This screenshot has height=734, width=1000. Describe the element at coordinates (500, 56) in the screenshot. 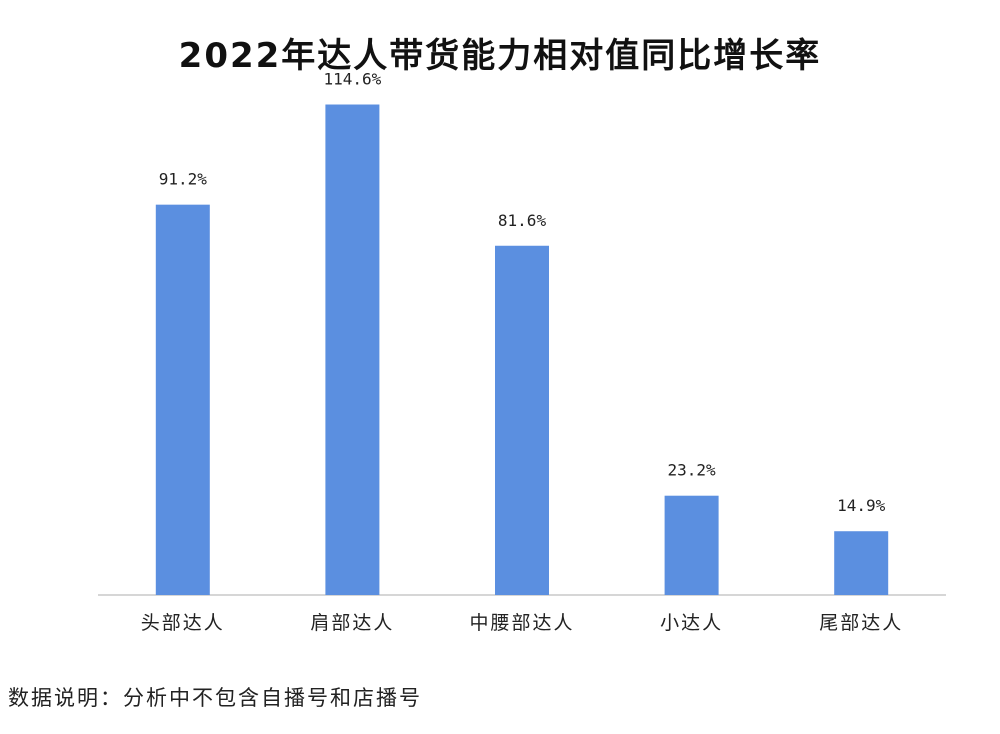

I see `chart-title: 2022年达人带货能力相对值同比增长率` at that location.